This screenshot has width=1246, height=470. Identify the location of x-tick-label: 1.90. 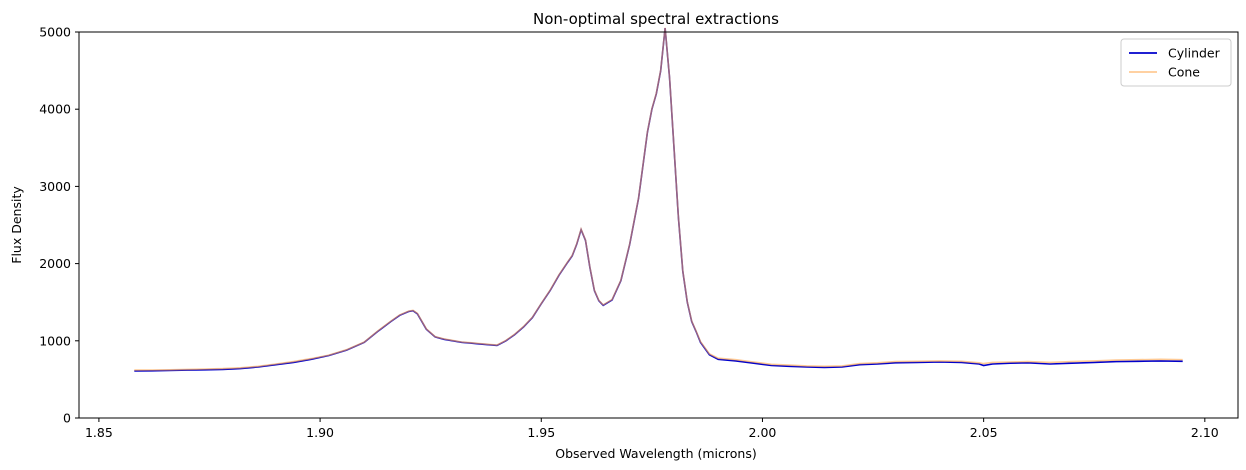
(320, 432).